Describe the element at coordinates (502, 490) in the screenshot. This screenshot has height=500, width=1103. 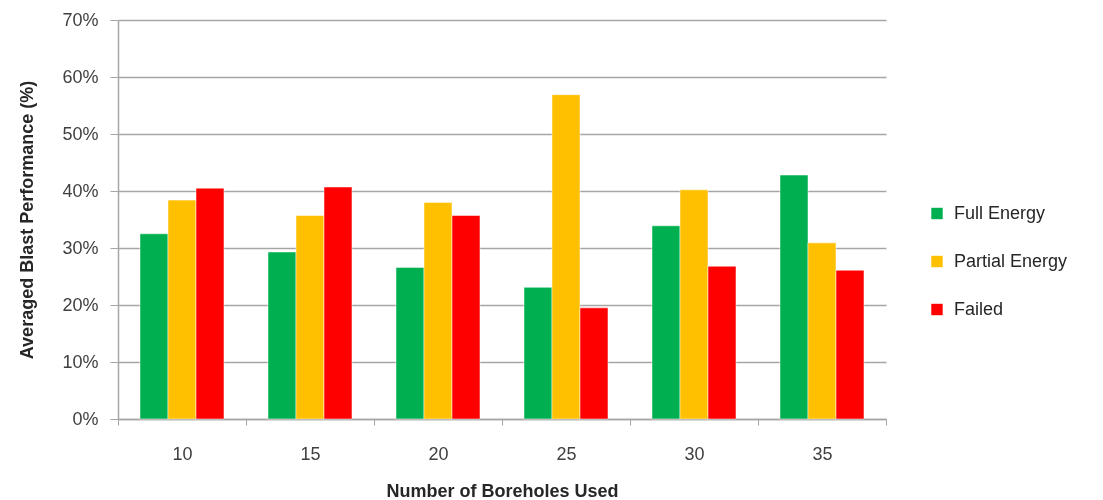
I see `x-axis-title: Number of Boreholes Used` at that location.